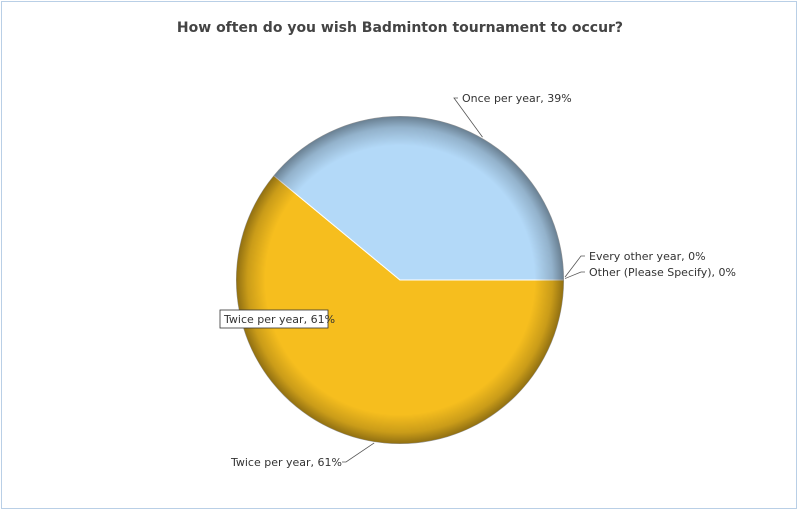  What do you see at coordinates (468, 117) in the screenshot?
I see `callout-line-once-per-year` at bounding box center [468, 117].